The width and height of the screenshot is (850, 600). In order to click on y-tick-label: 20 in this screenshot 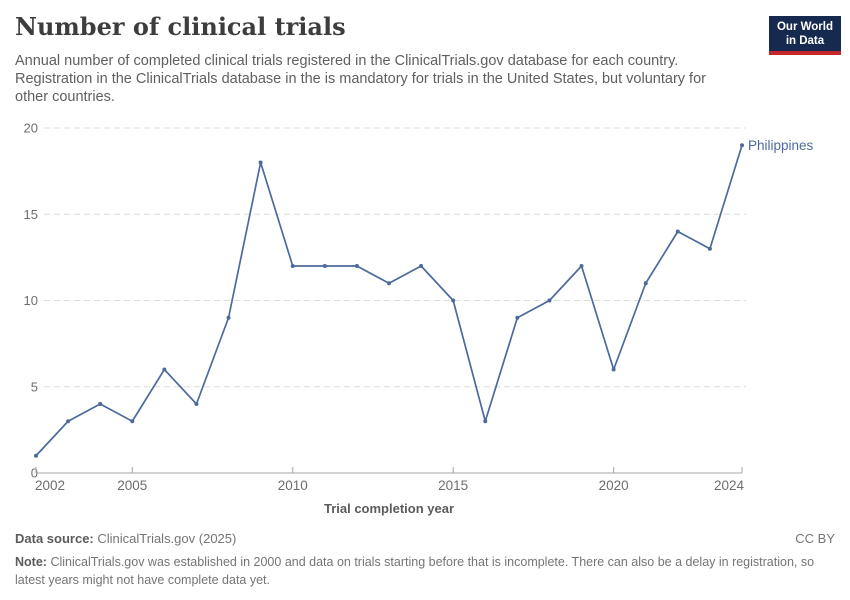, I will do `click(31, 128)`.